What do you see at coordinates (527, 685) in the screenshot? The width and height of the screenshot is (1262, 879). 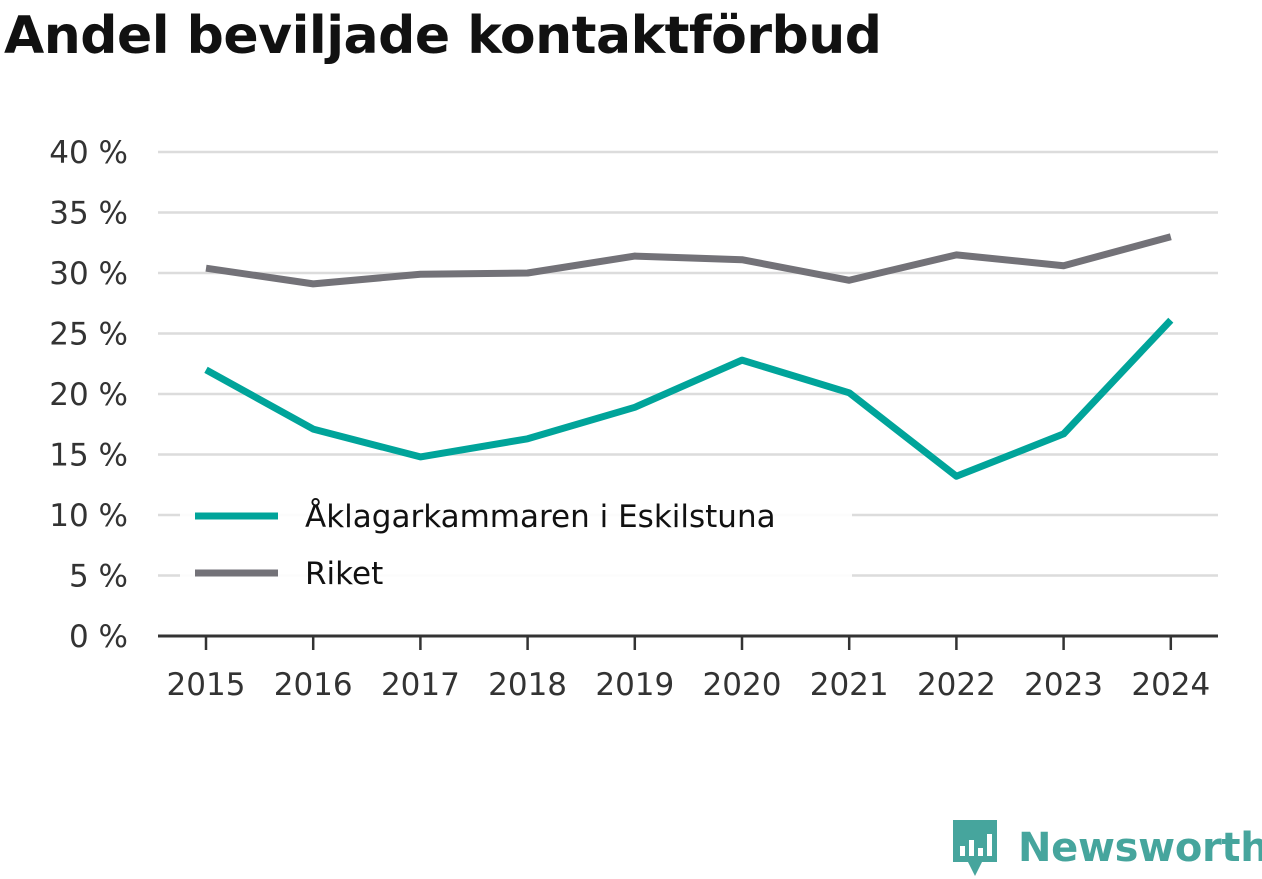 I see `x-tick-label: 2018` at bounding box center [527, 685].